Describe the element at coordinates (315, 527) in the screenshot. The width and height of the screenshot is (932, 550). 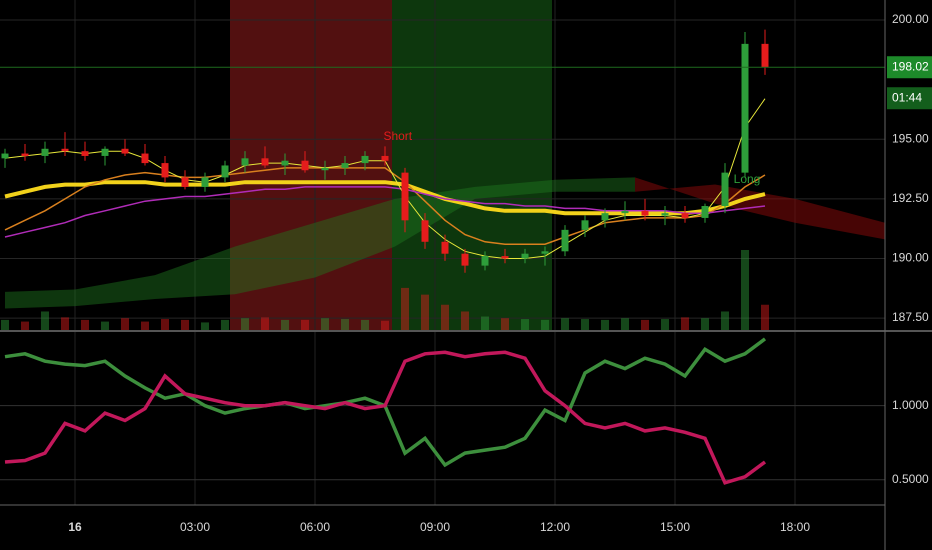
I see `x-tick-label: 06:00` at that location.